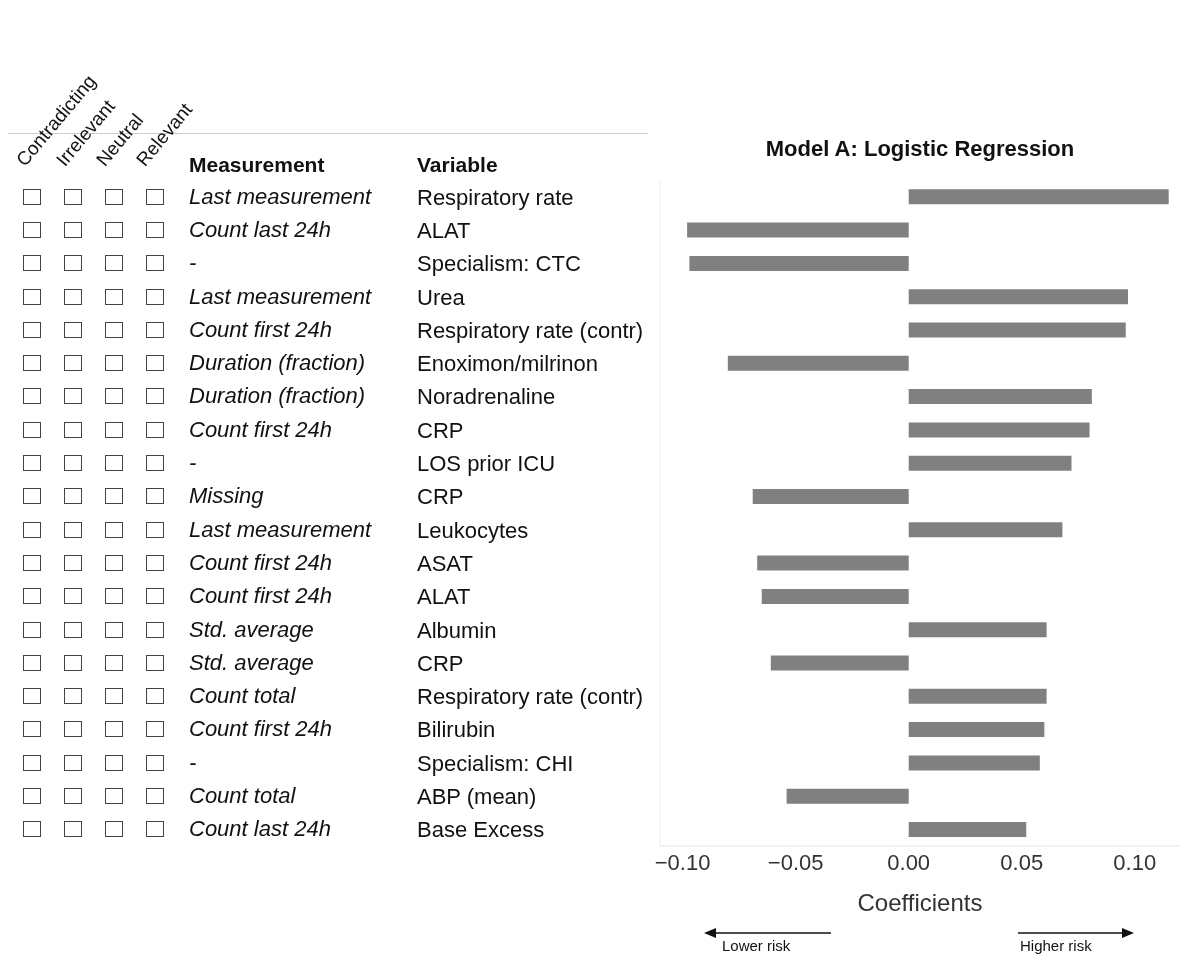 This screenshot has height=955, width=1188. What do you see at coordinates (441, 297) in the screenshot?
I see `y-tick-label: Urea` at bounding box center [441, 297].